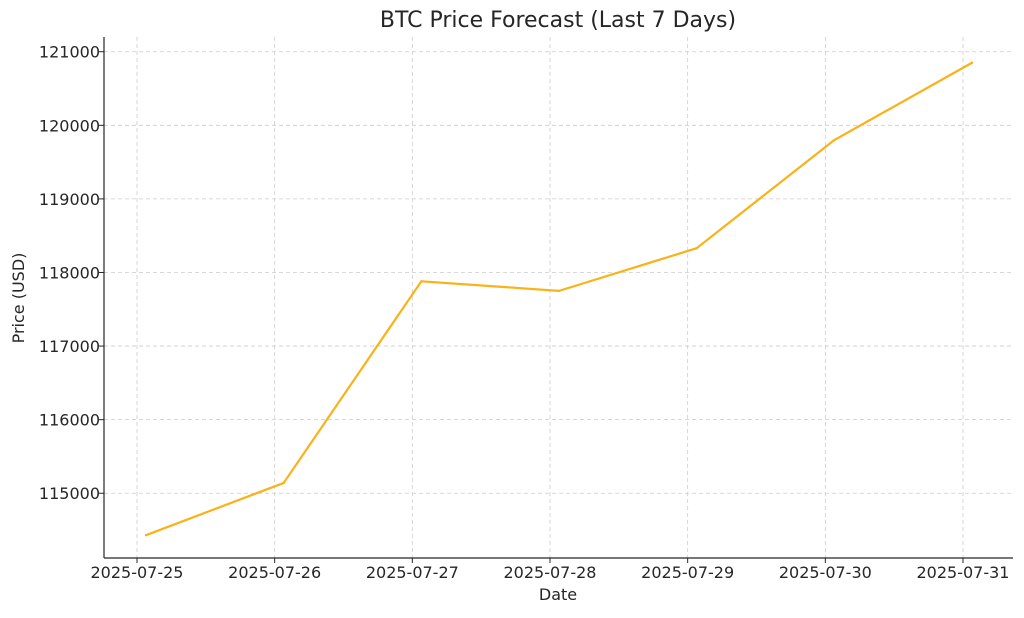 Image resolution: width=1024 pixels, height=618 pixels. Describe the element at coordinates (18, 298) in the screenshot. I see `y-axis-label: Price (USD)` at that location.